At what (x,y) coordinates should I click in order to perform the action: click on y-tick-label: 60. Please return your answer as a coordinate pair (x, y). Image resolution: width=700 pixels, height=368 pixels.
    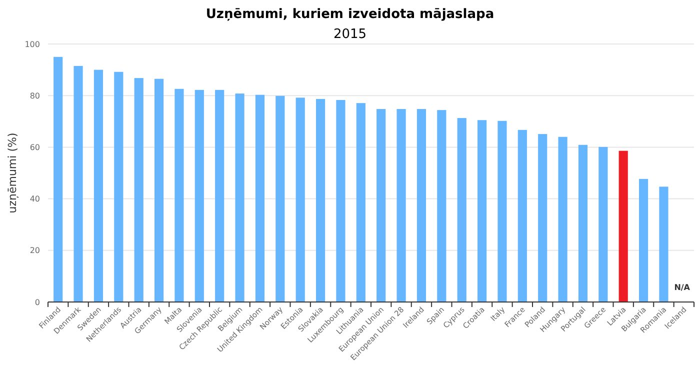
    Looking at the image, I should click on (35, 147).